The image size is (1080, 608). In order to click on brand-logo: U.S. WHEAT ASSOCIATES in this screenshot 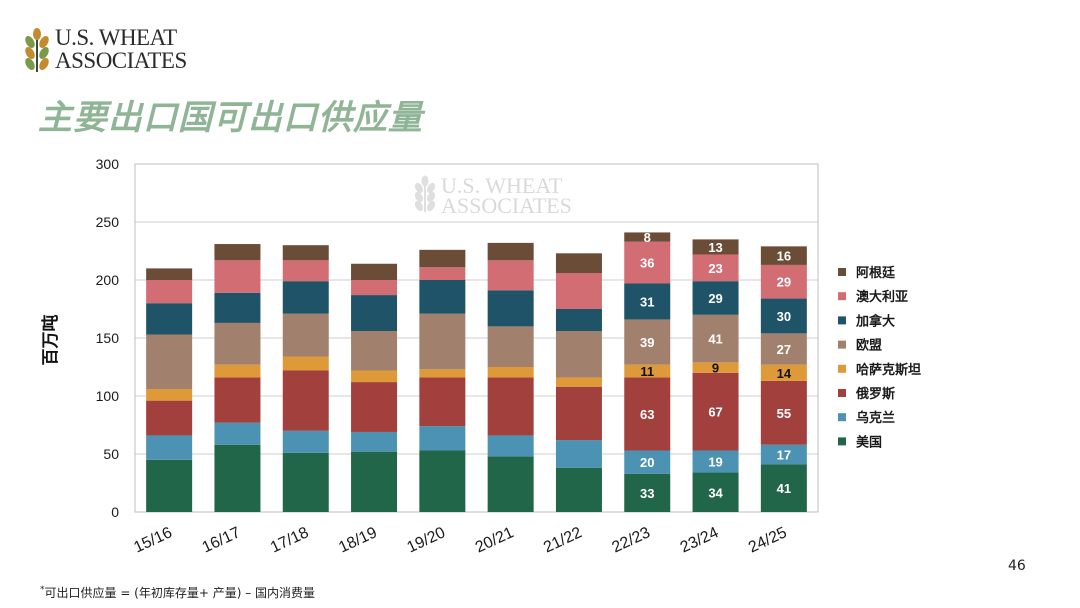, I will do `click(119, 51)`.